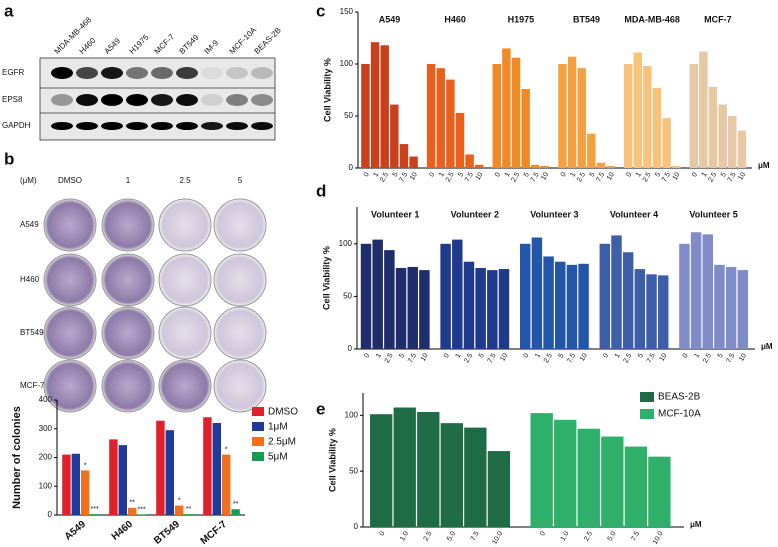 Image resolution: width=778 pixels, height=547 pixels. I want to click on legend-label: DMSO, so click(283, 412).